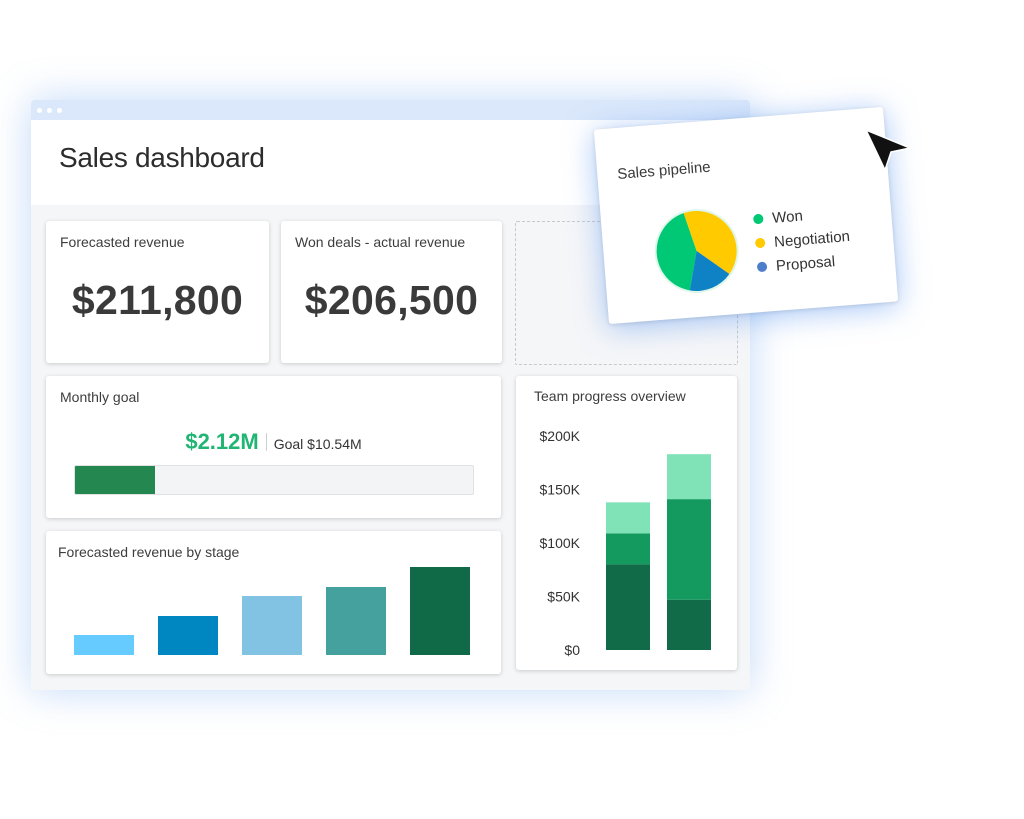 This screenshot has height=819, width=1024. What do you see at coordinates (664, 170) in the screenshot?
I see `sales-pipeline-title: Sales pipeline` at bounding box center [664, 170].